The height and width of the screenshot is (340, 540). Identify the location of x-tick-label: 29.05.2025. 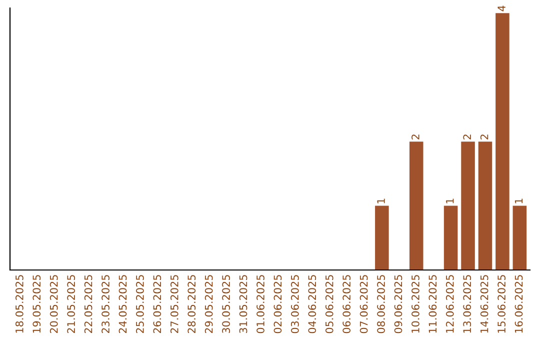
(208, 304).